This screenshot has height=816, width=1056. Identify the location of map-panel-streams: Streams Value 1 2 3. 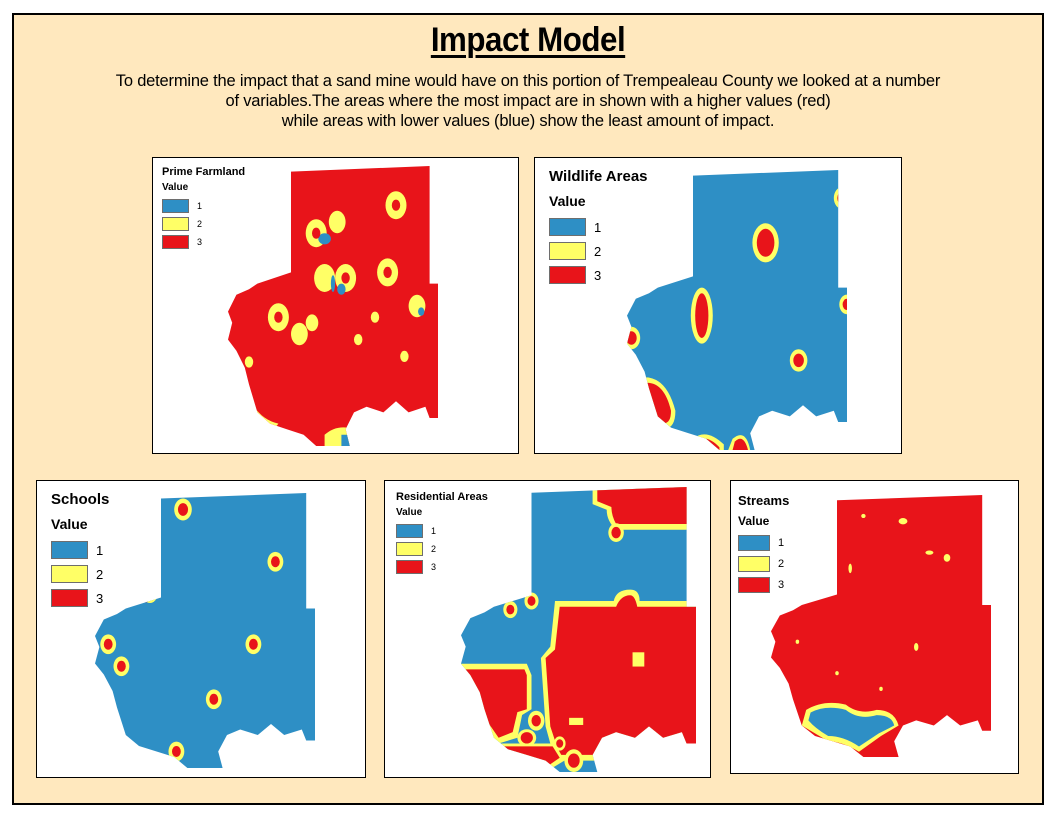
(874, 627).